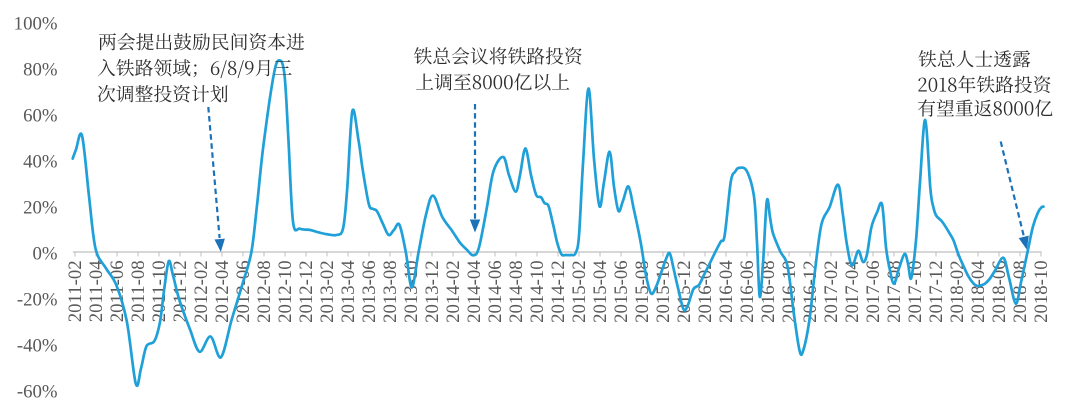  What do you see at coordinates (40, 69) in the screenshot?
I see `svg-text: 80%` at bounding box center [40, 69].